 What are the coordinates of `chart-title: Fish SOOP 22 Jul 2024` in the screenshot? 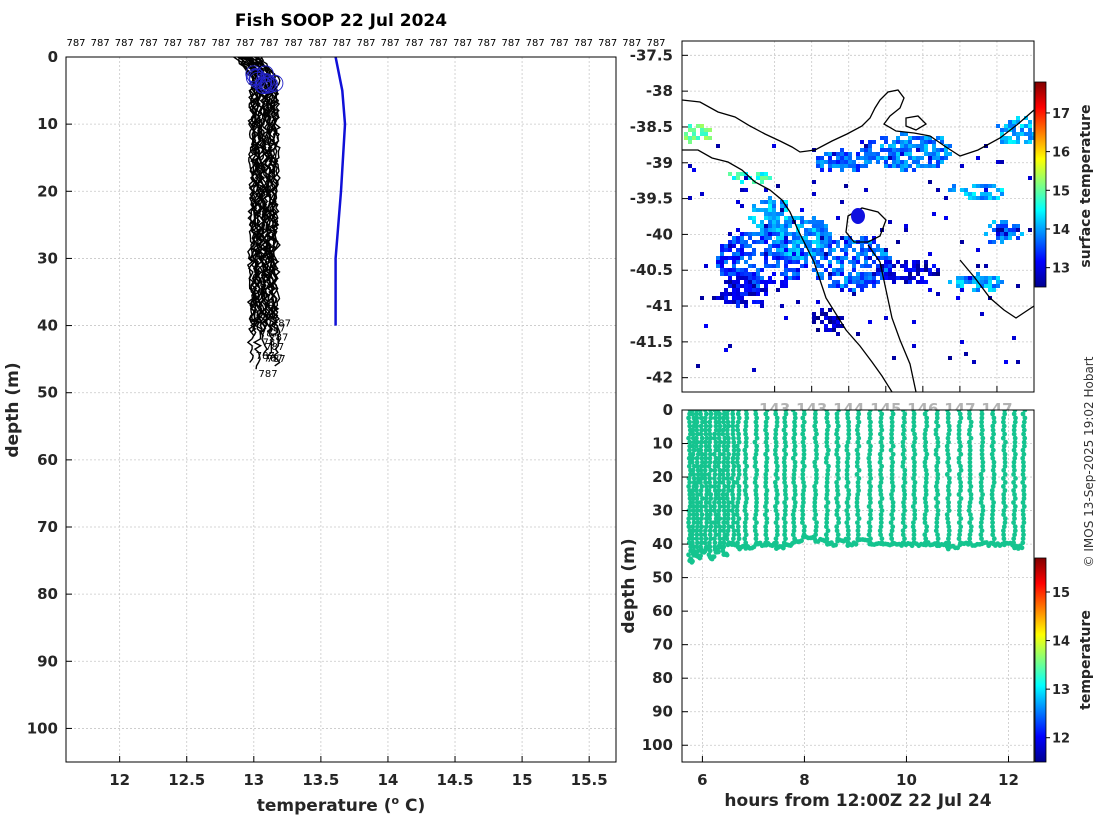 It's located at (341, 21).